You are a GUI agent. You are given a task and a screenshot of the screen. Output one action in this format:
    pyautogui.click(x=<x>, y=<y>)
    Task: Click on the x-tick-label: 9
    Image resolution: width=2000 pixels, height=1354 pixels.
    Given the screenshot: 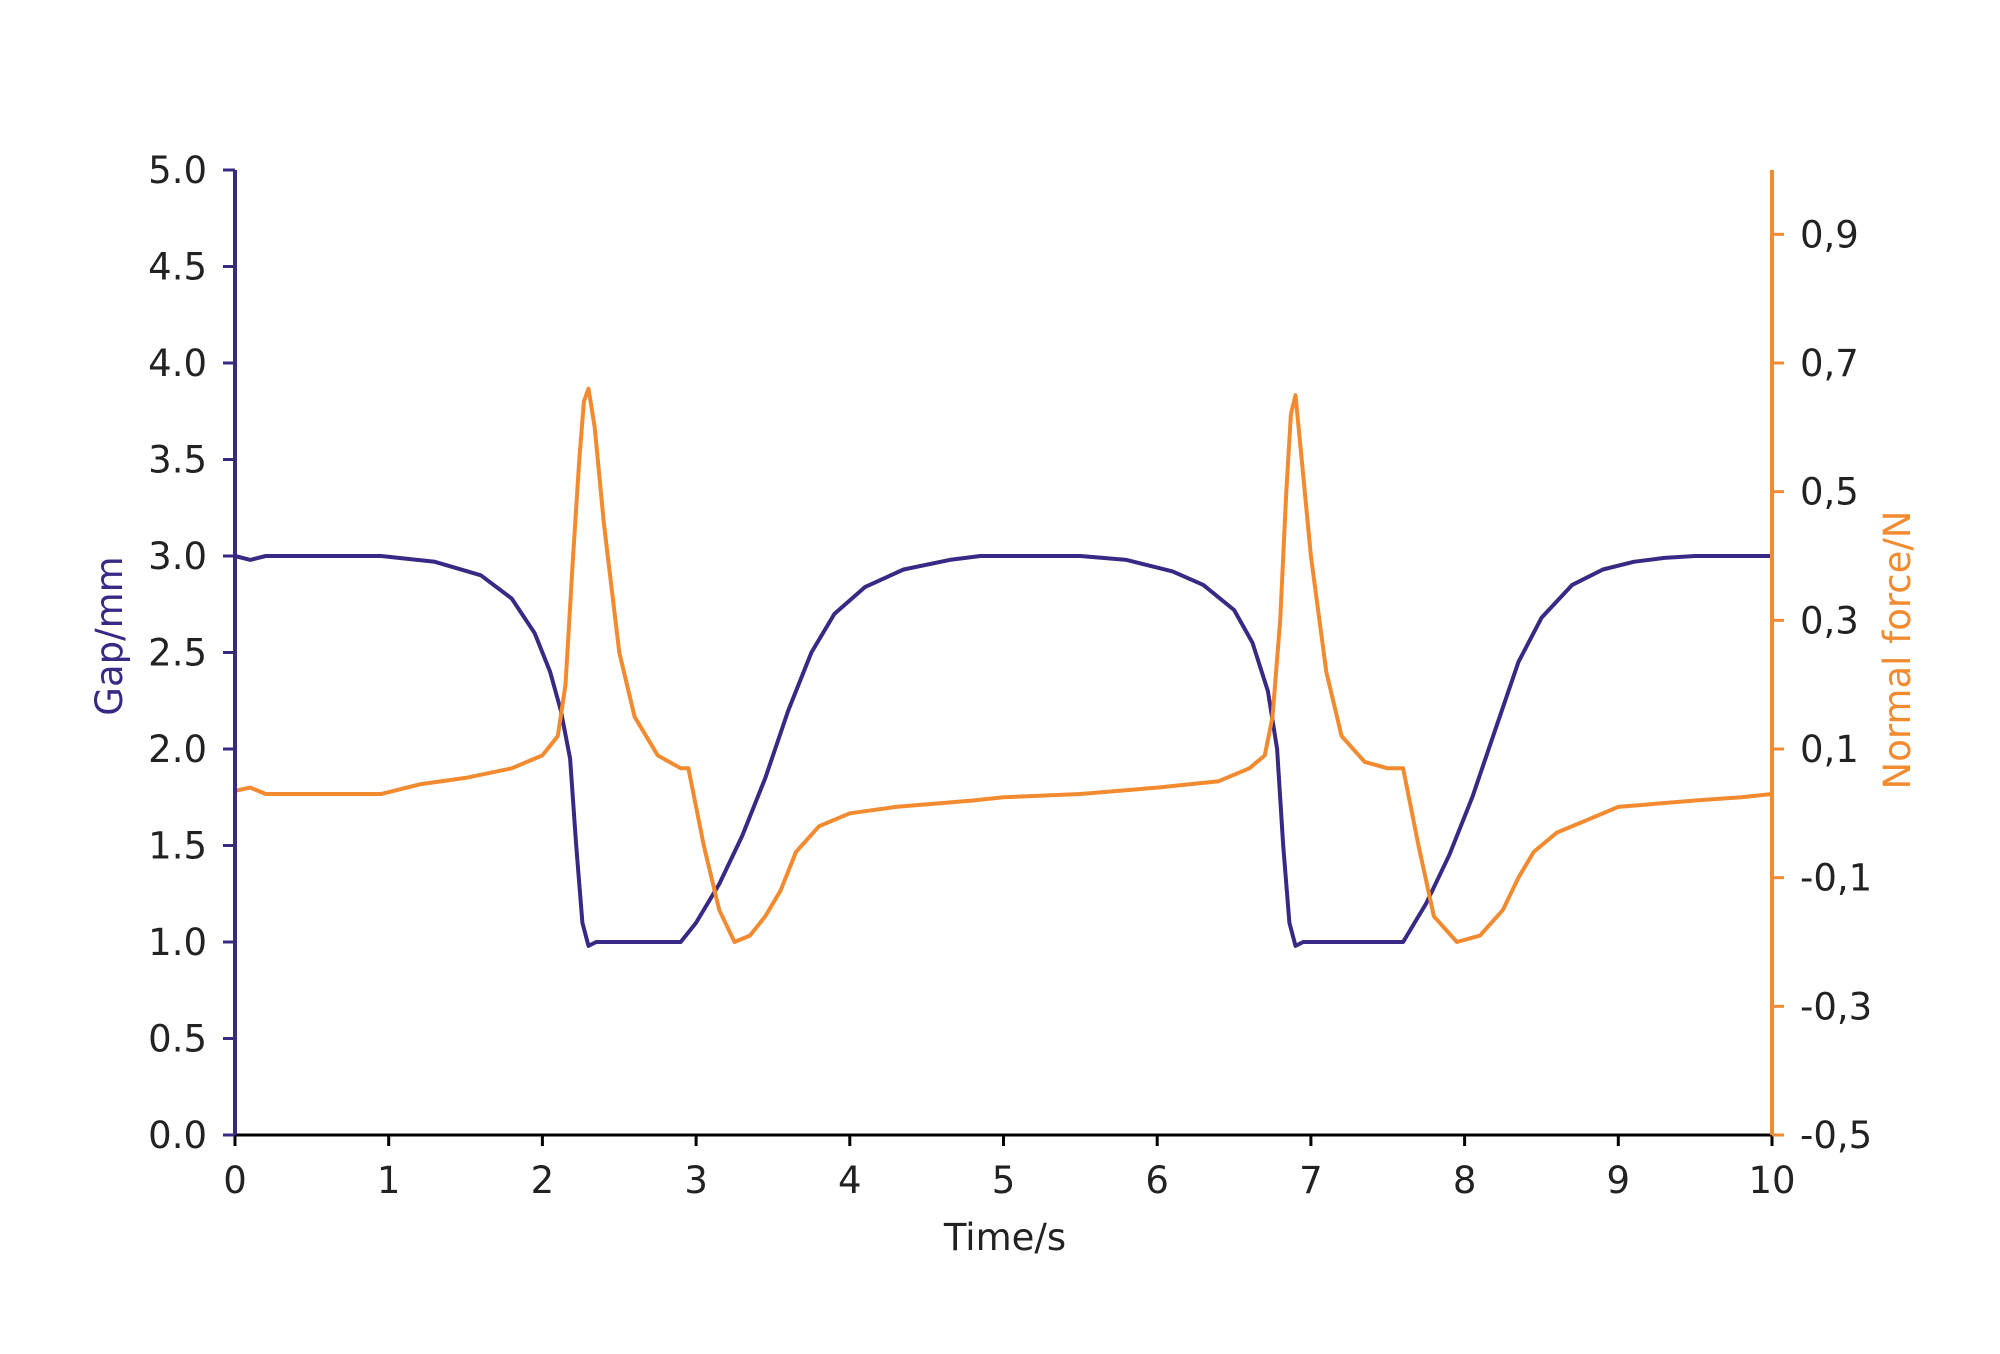 What is the action you would take?
    pyautogui.click(x=1619, y=1180)
    